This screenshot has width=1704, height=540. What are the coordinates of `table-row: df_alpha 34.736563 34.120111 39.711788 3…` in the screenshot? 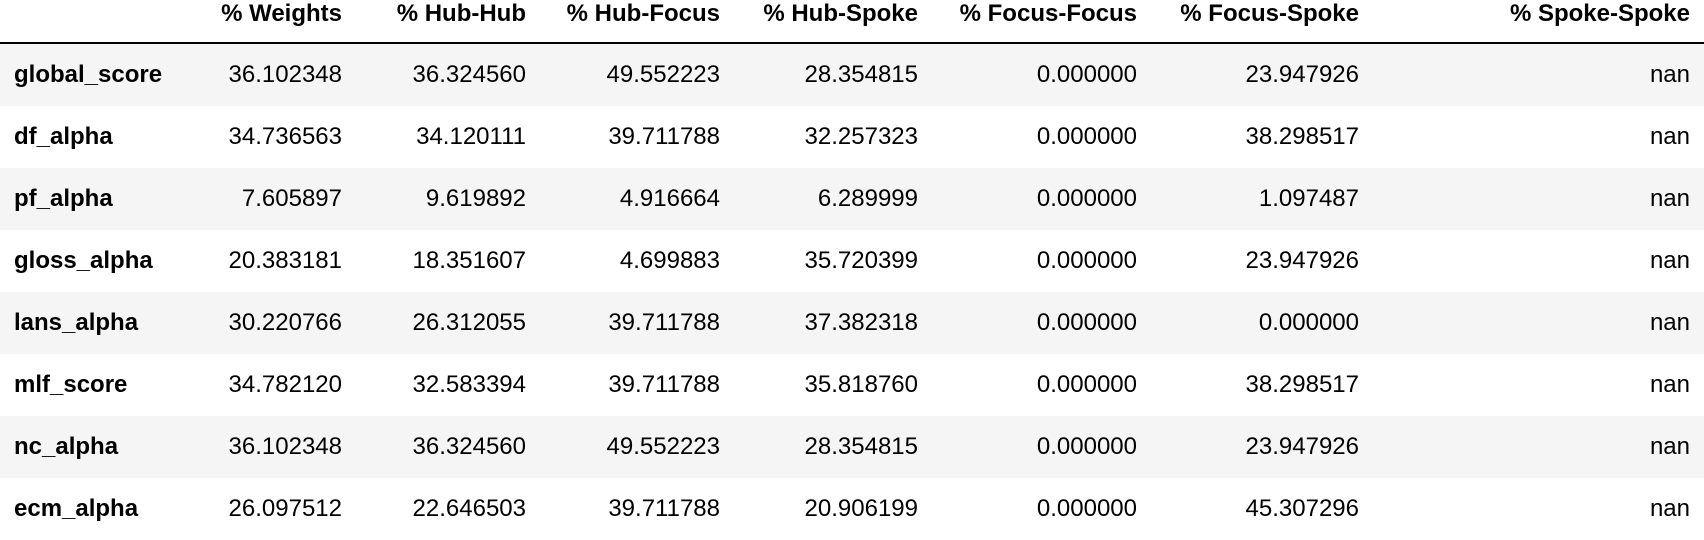 It's located at (852, 137).